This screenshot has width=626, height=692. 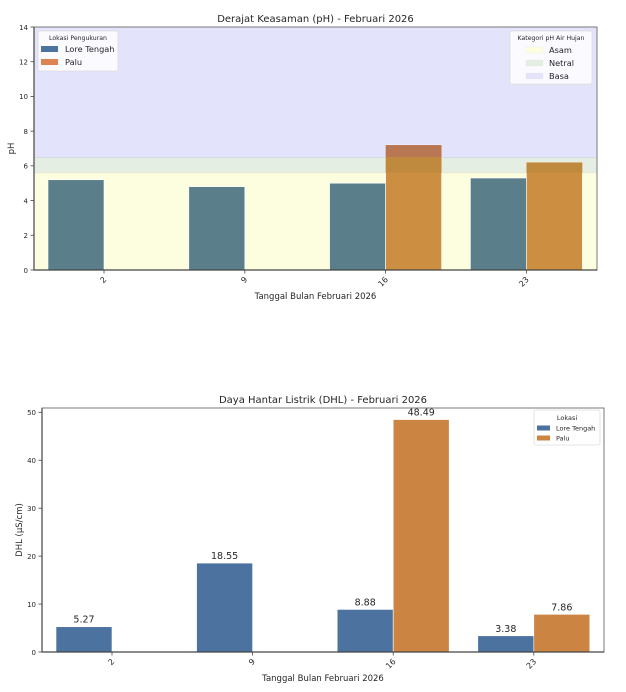 What do you see at coordinates (26, 236) in the screenshot?
I see `y-tick-label: 2` at bounding box center [26, 236].